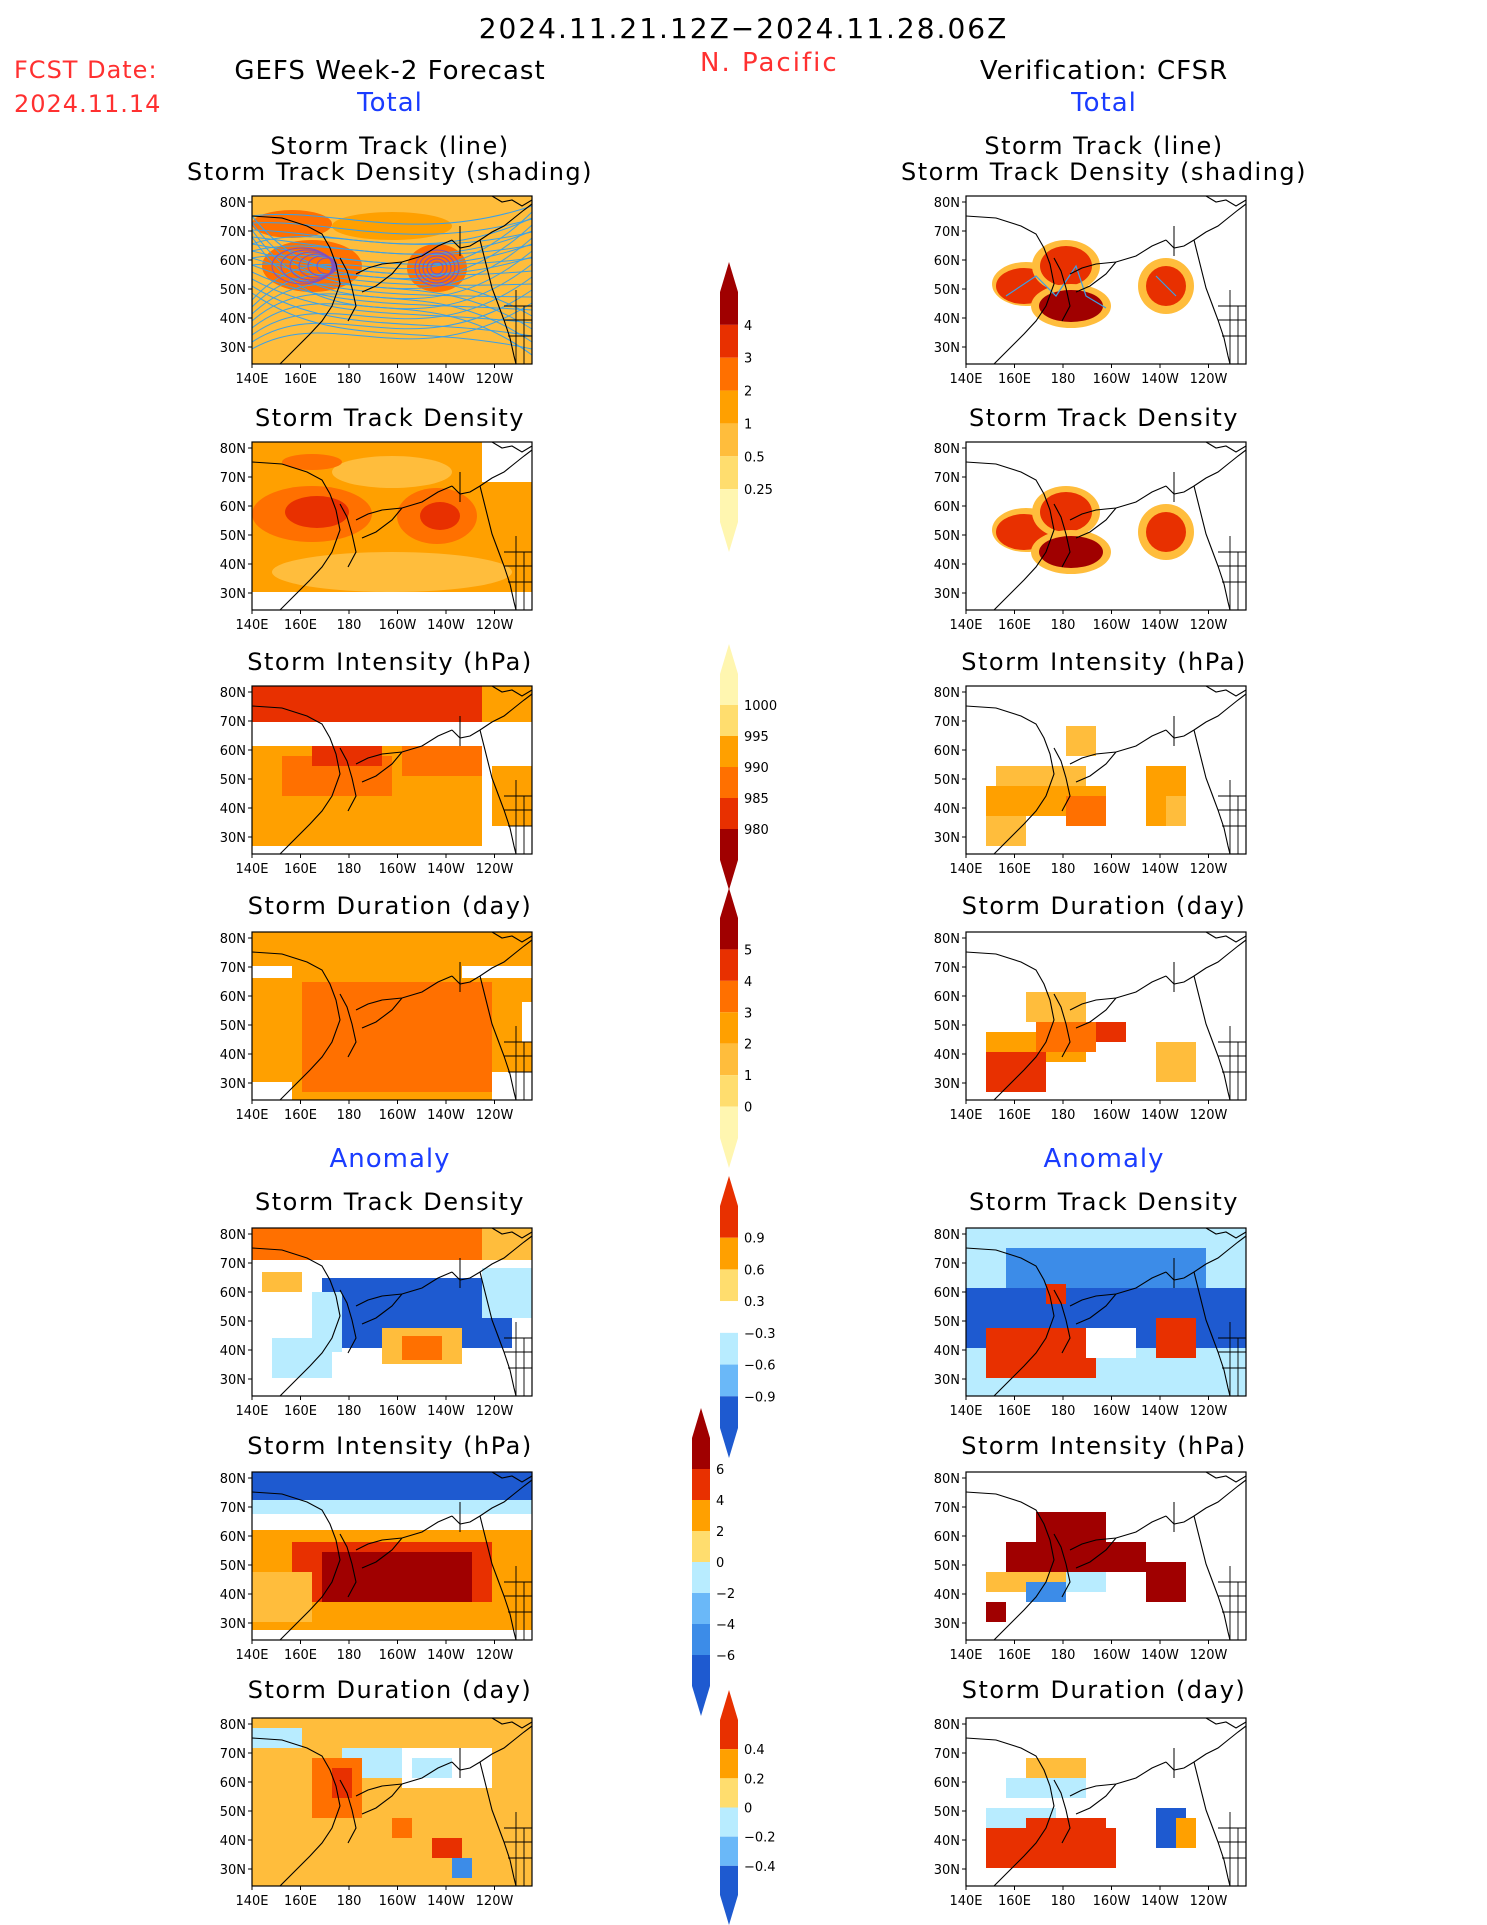 Image resolution: width=1487 pixels, height=1925 pixels. I want to click on colorbar-tick-label: 0.25, so click(758, 490).